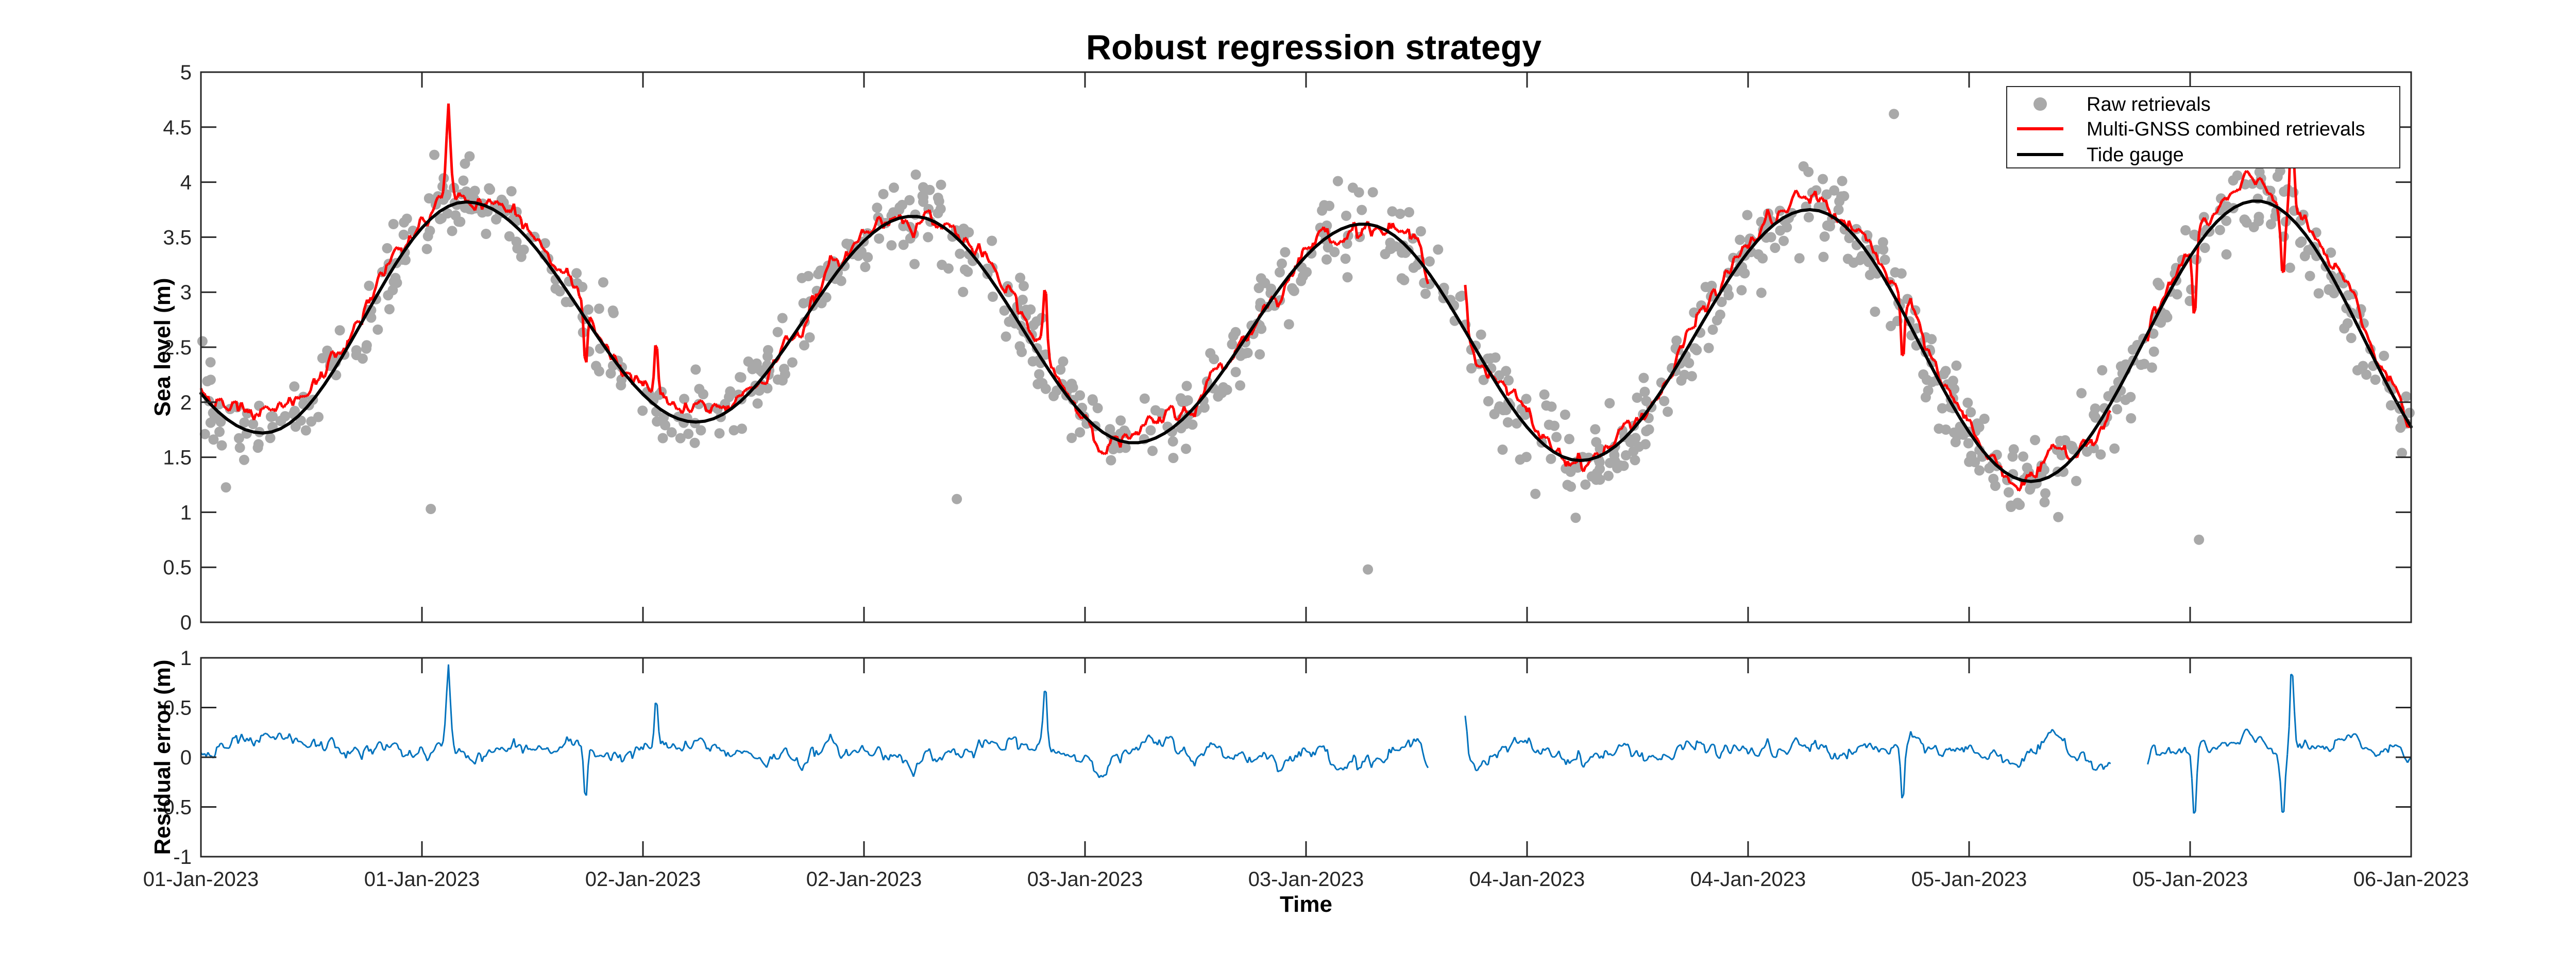 This screenshot has height=953, width=2576. Describe the element at coordinates (177, 458) in the screenshot. I see `top-y-tick-label: 1.5` at that location.